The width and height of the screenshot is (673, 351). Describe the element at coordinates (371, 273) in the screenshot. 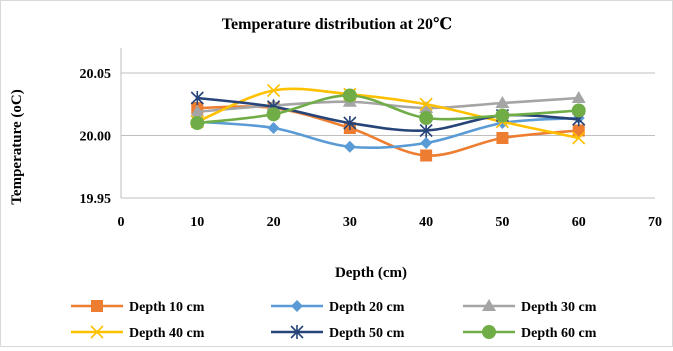

I see `x-axis-title: Depth (cm)` at that location.